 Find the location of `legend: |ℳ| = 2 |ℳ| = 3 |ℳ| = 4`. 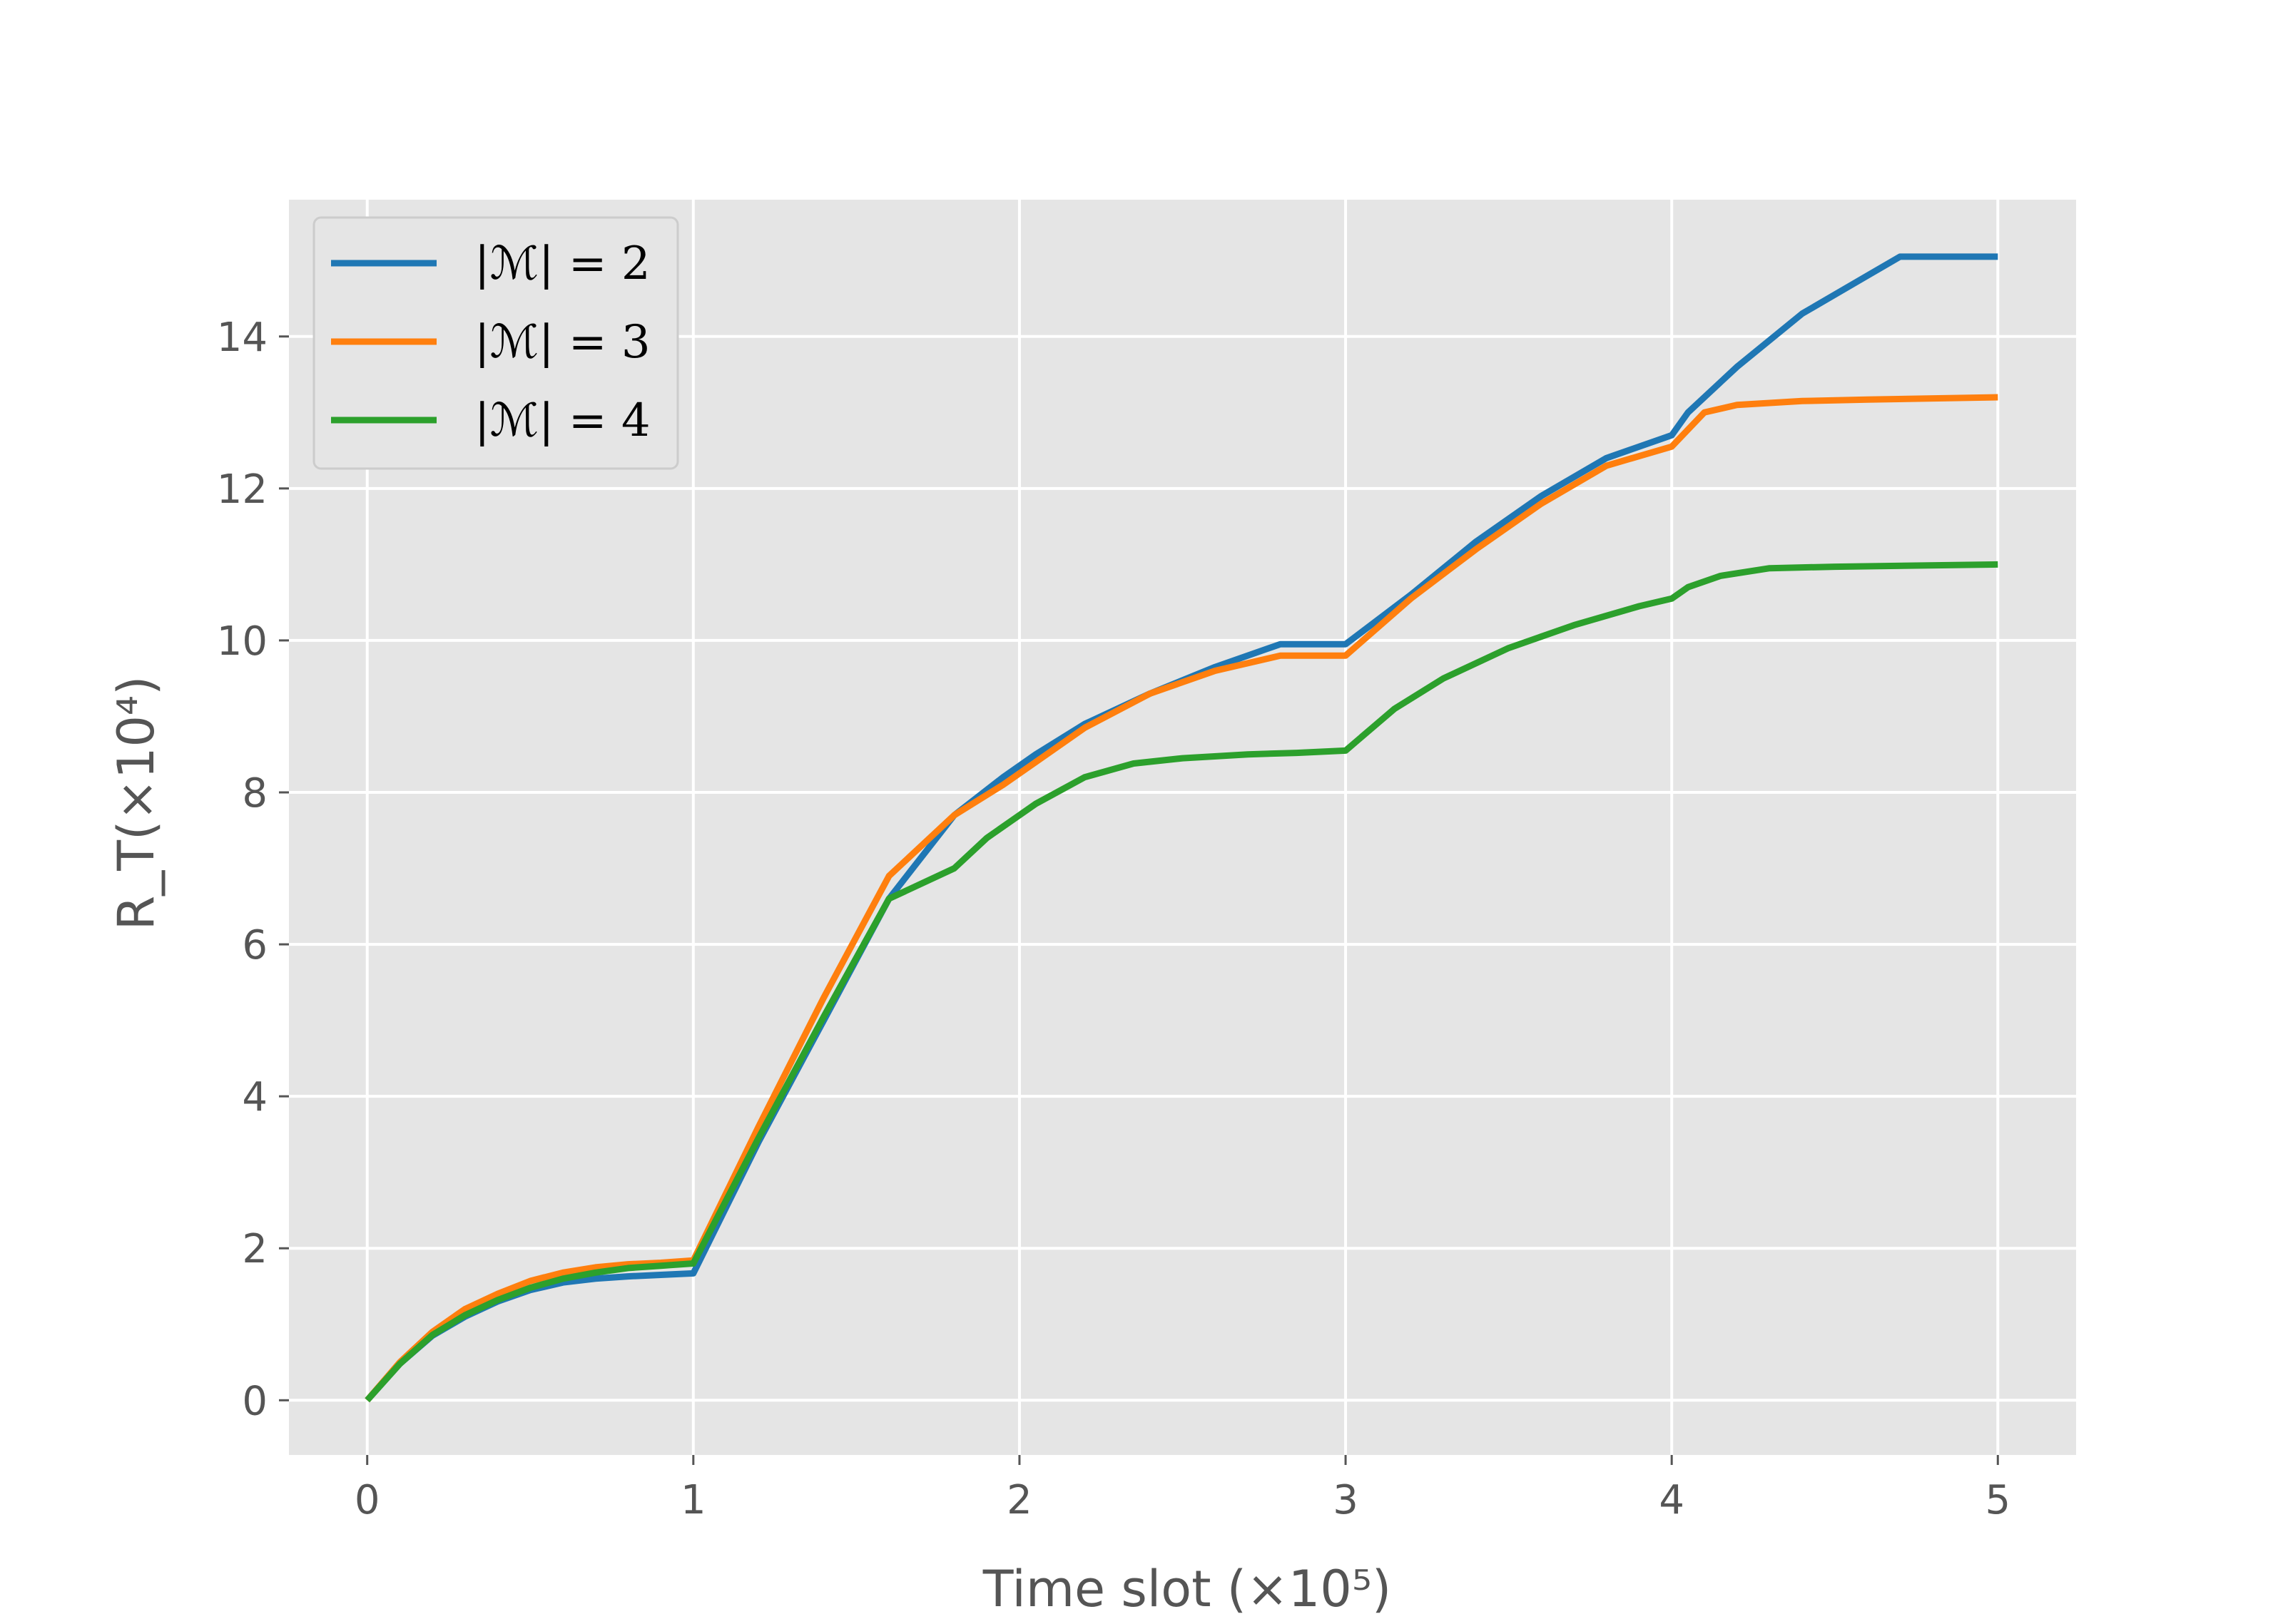

legend: |ℳ| = 2 |ℳ| = 3 |ℳ| = 4 is located at coordinates (495, 343).